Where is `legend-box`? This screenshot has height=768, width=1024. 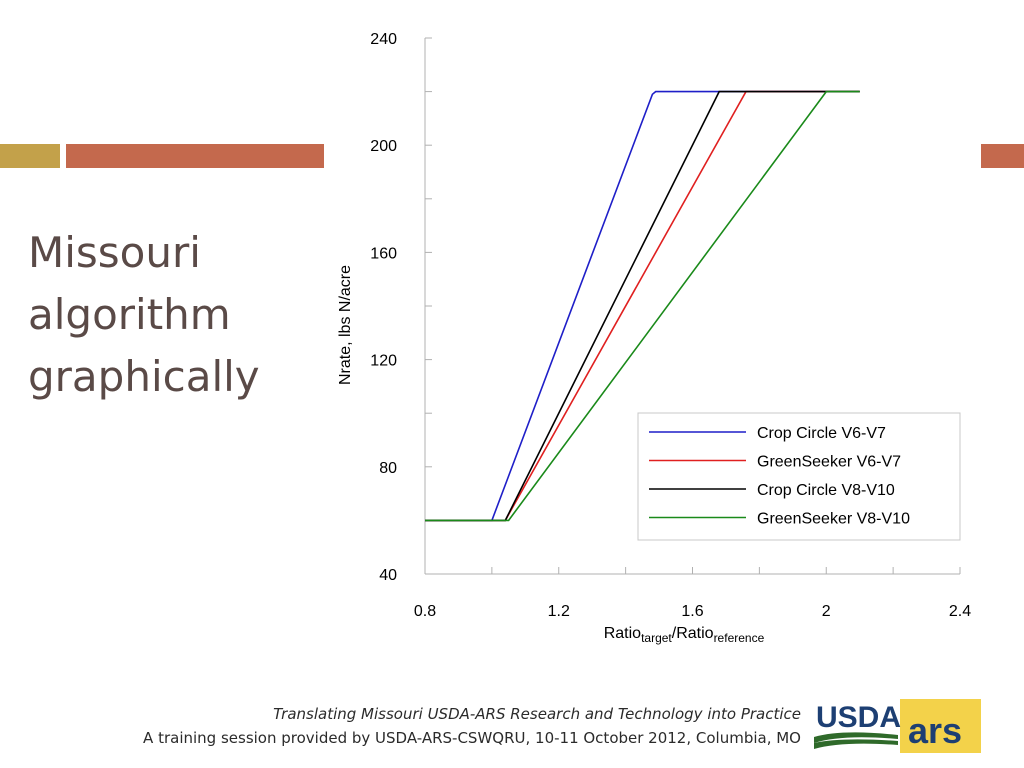
legend-box is located at coordinates (799, 476).